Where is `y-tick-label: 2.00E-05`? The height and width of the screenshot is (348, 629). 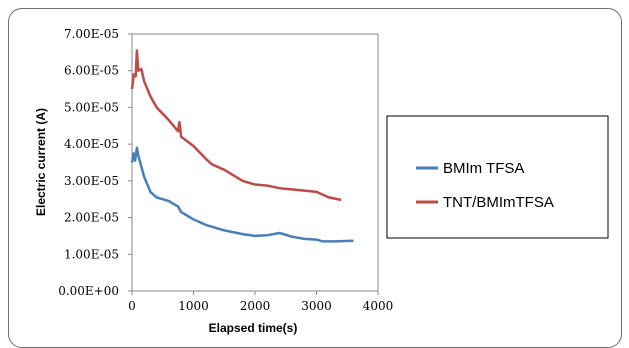
y-tick-label: 2.00E-05 is located at coordinates (91, 218).